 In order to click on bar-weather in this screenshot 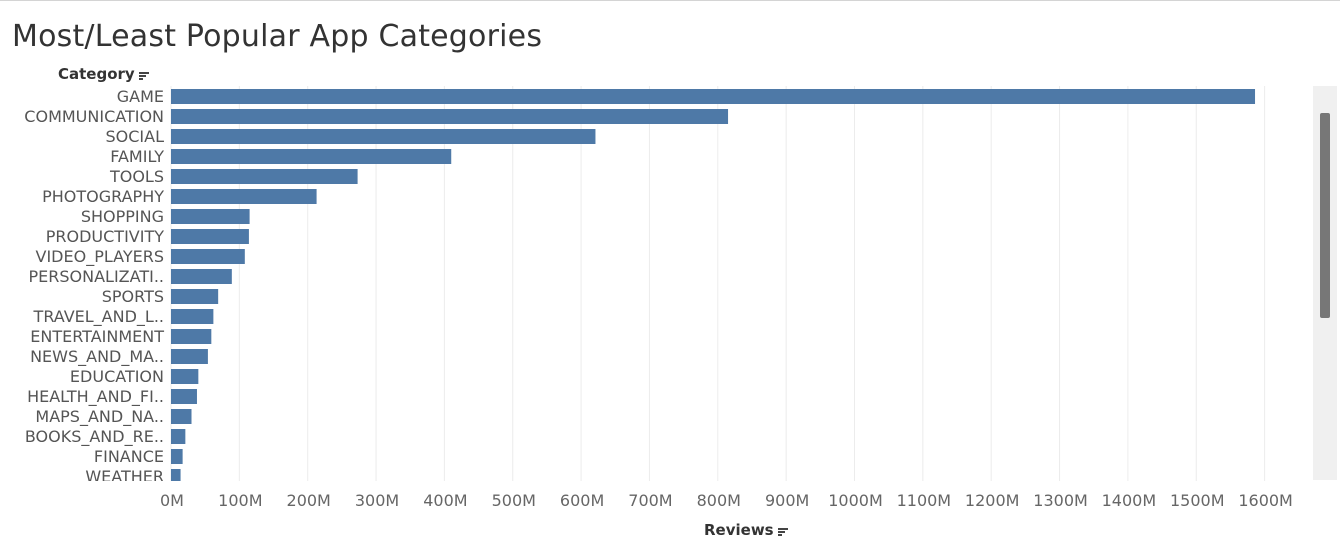, I will do `click(176, 476)`.